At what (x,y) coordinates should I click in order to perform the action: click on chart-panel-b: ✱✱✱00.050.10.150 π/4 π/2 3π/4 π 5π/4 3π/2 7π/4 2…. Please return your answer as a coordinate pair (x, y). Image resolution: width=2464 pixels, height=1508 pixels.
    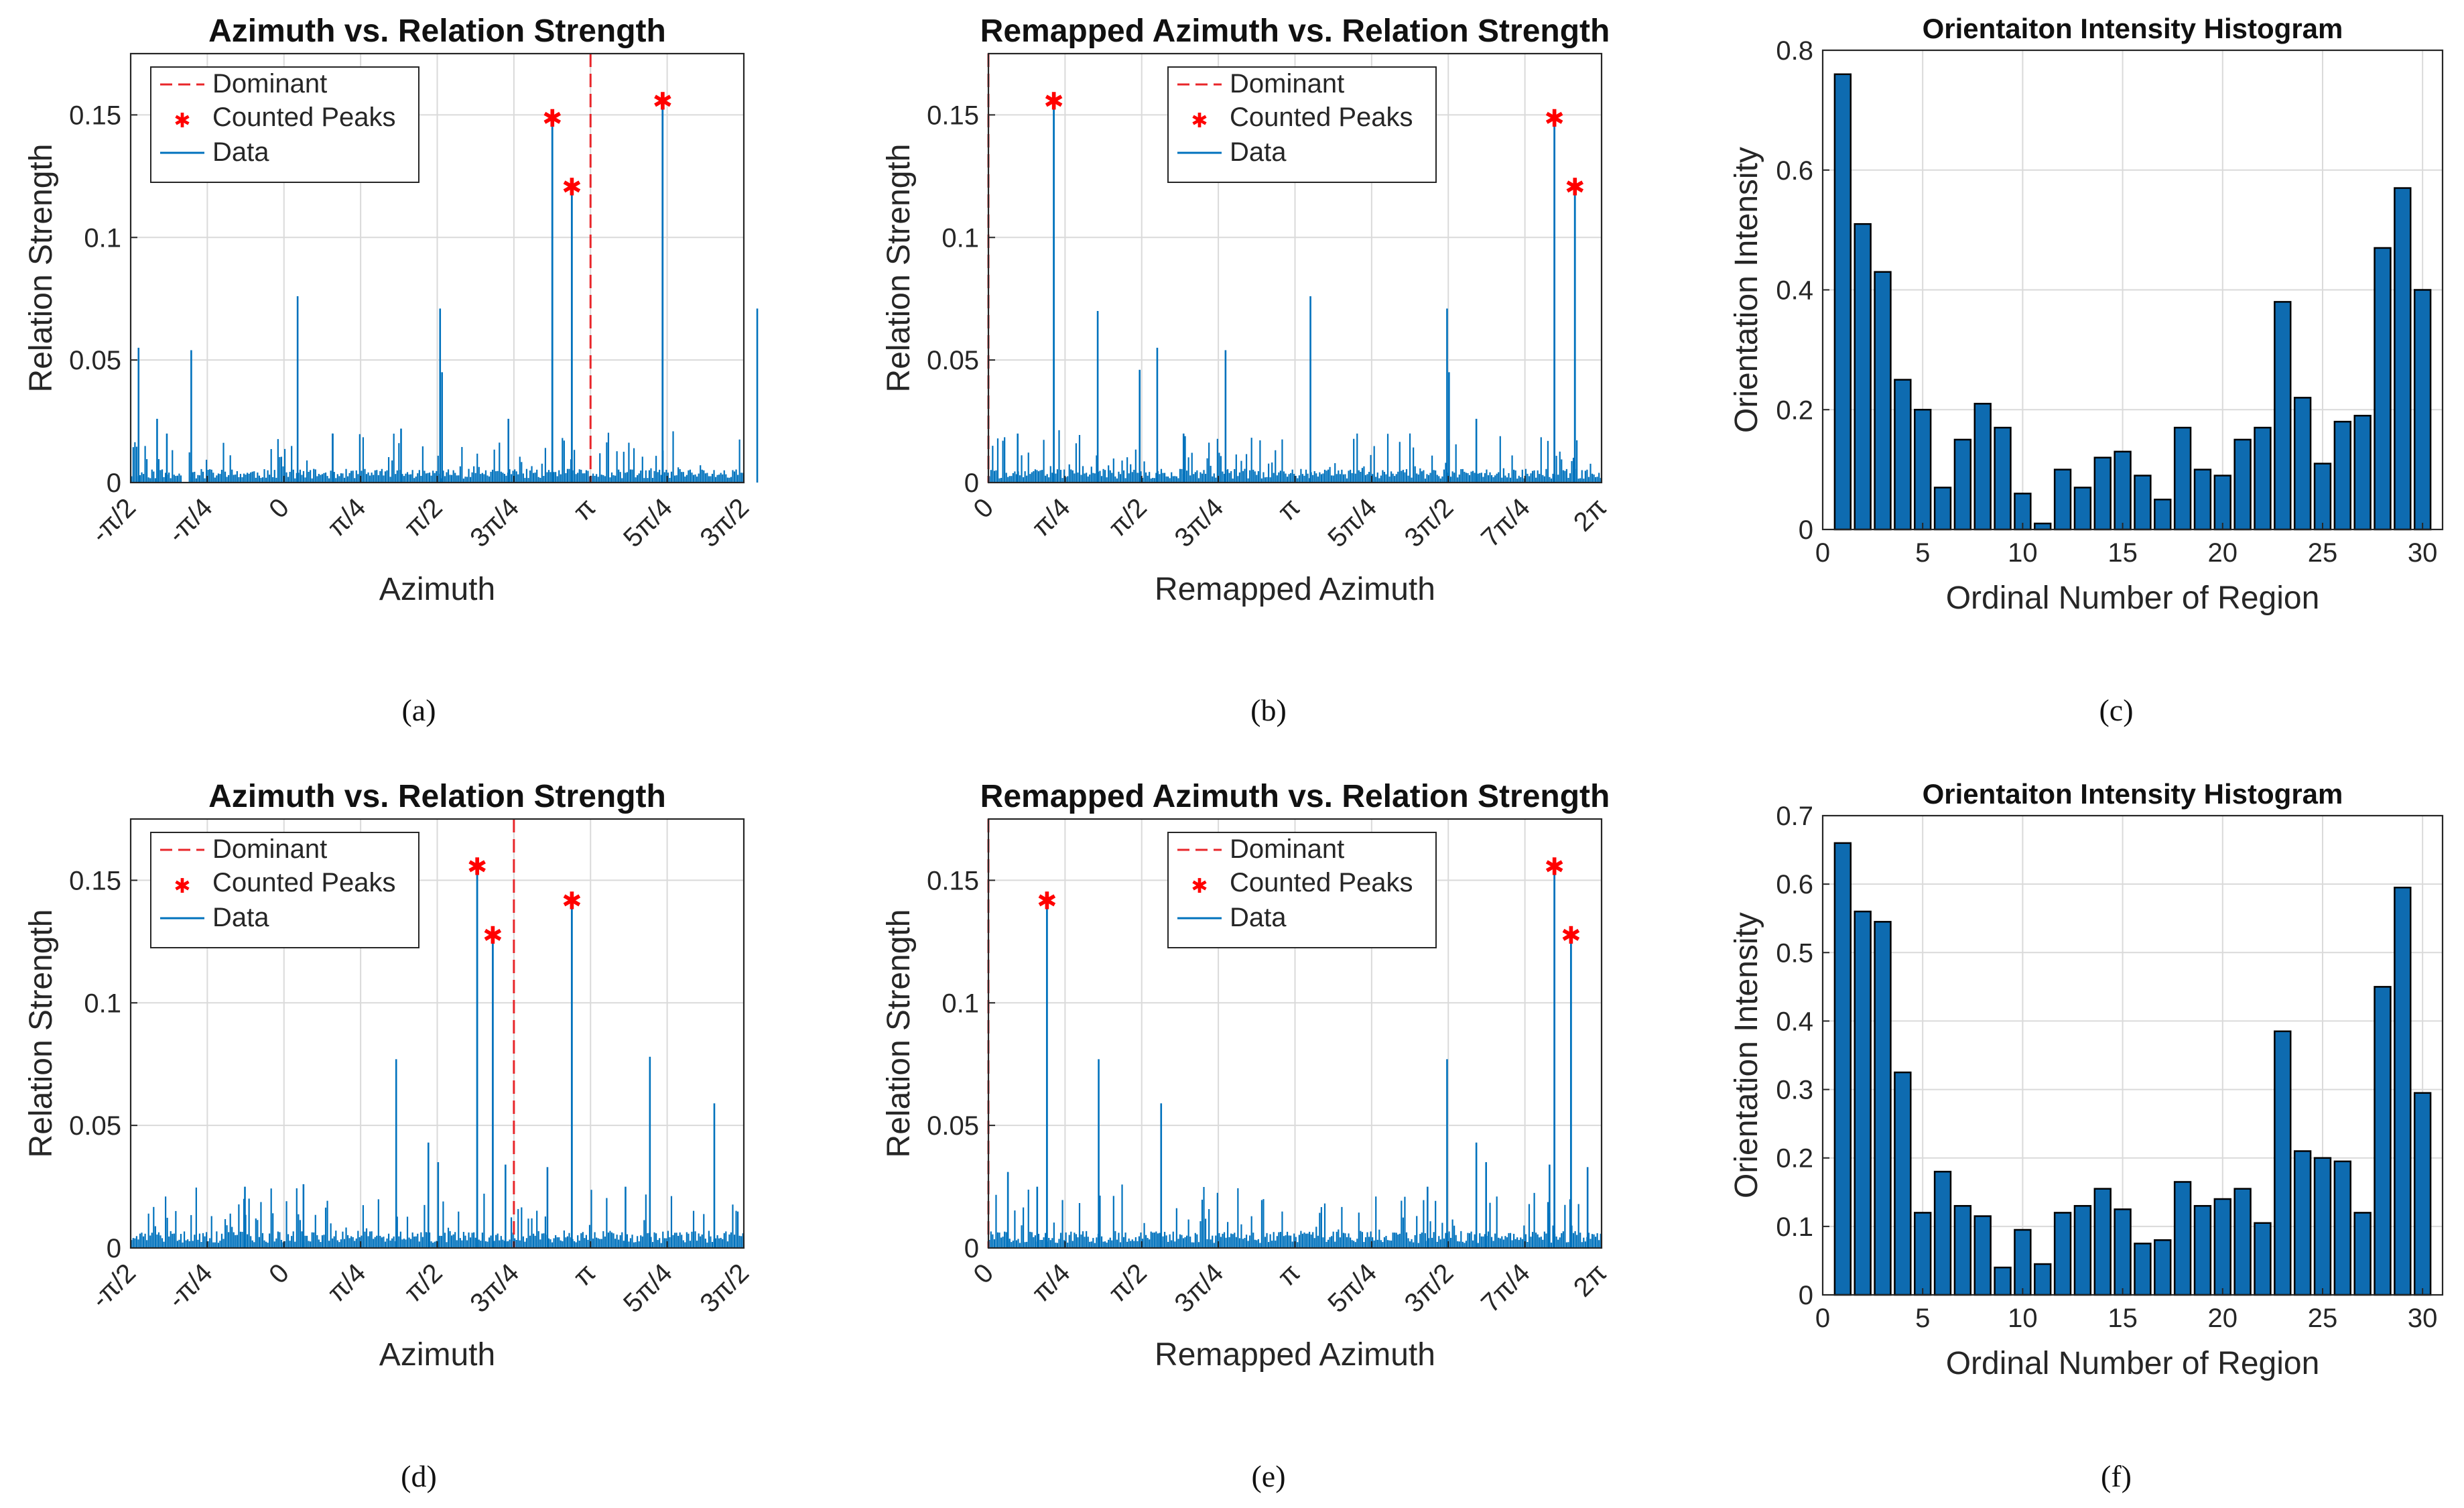
    Looking at the image, I should click on (1246, 370).